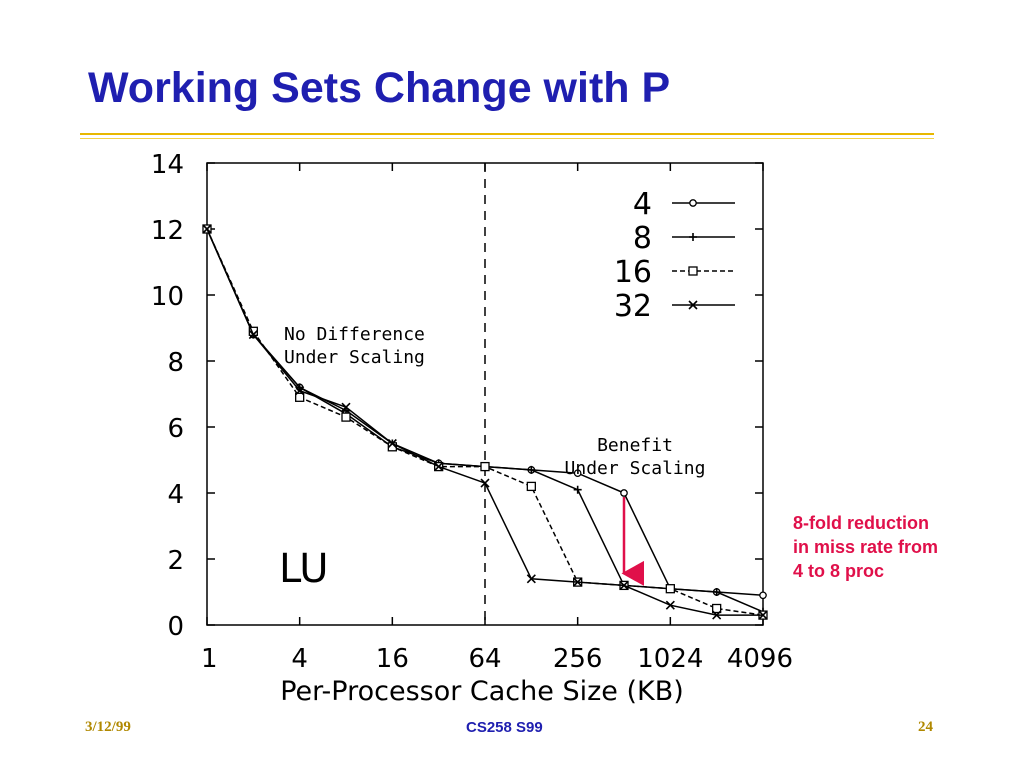 The image size is (1024, 768). What do you see at coordinates (507, 134) in the screenshot?
I see `title-underline` at bounding box center [507, 134].